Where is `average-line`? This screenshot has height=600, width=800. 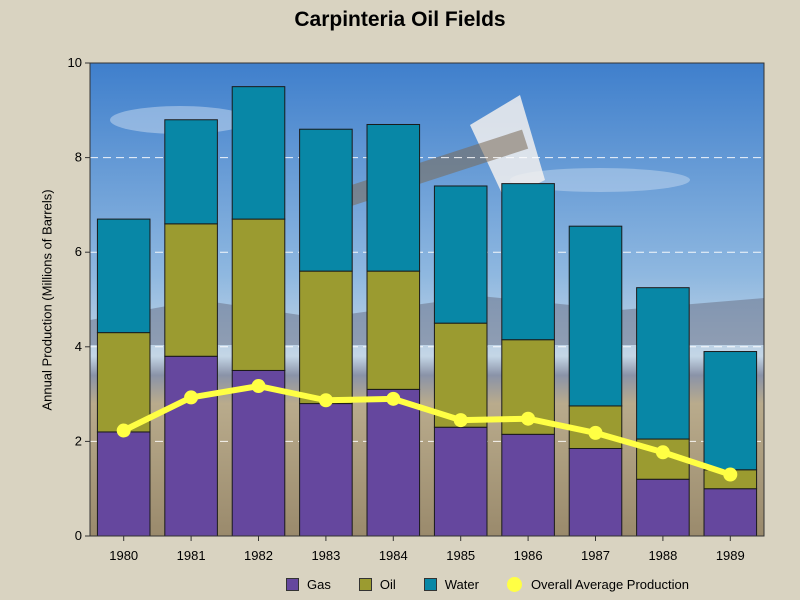 average-line is located at coordinates (427, 430).